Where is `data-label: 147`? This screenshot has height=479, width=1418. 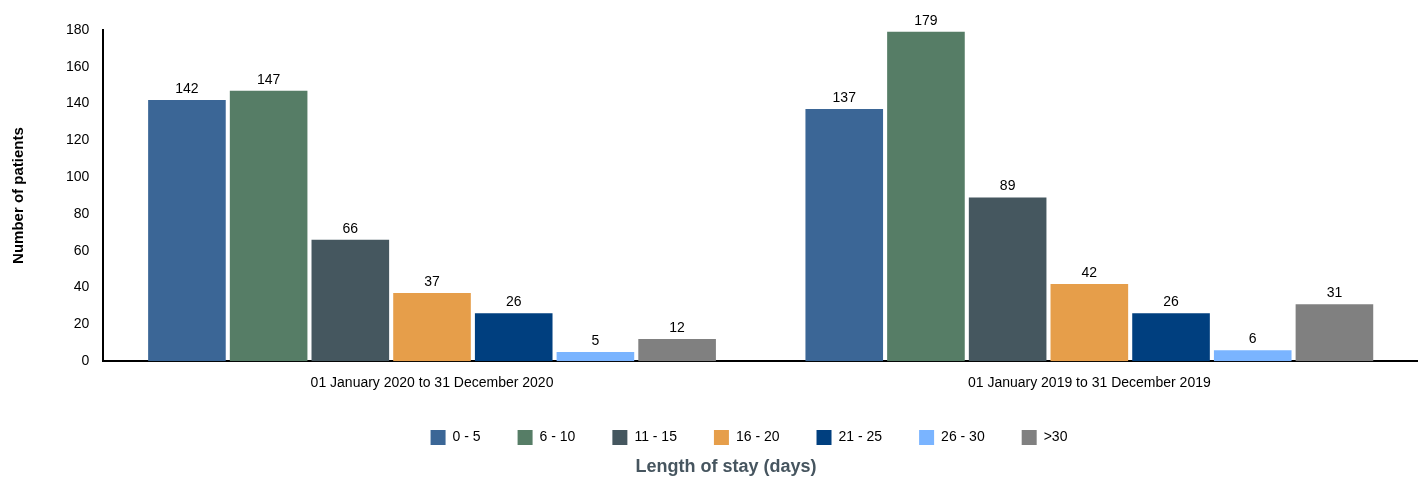
data-label: 147 is located at coordinates (268, 78).